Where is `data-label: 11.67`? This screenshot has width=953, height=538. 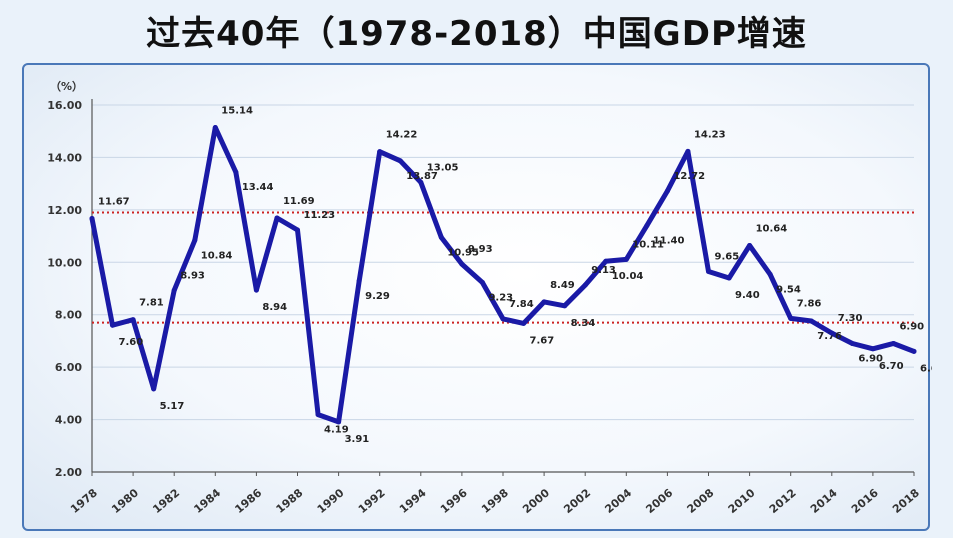 data-label: 11.67 is located at coordinates (114, 202).